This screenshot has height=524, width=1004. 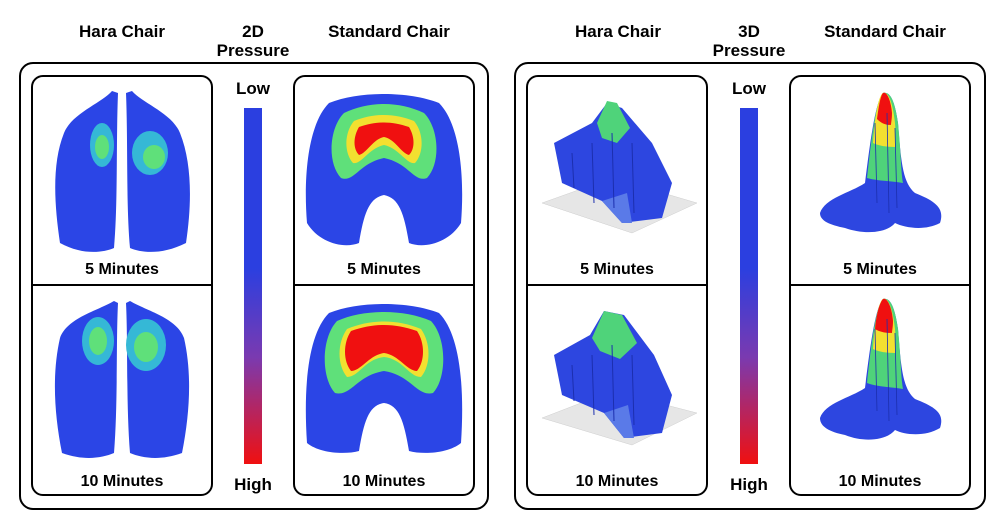 I want to click on standard-2d-divider, so click(x=384, y=285).